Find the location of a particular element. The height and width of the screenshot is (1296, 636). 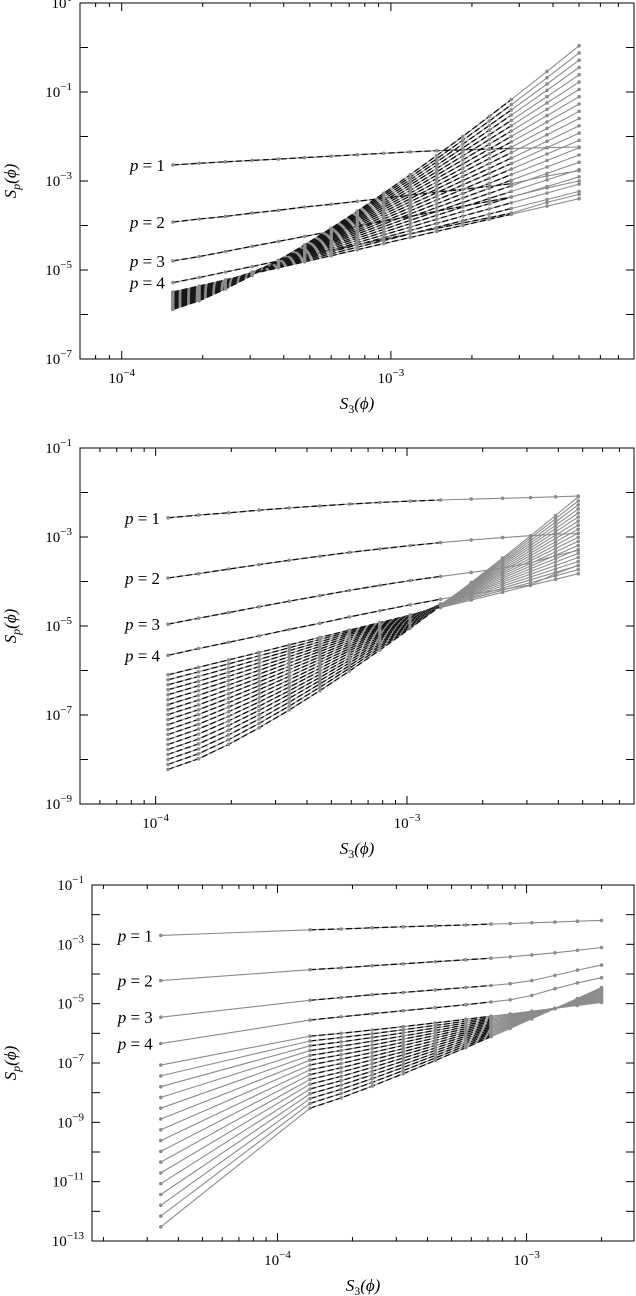

series-line-p2 is located at coordinates (376, 196).